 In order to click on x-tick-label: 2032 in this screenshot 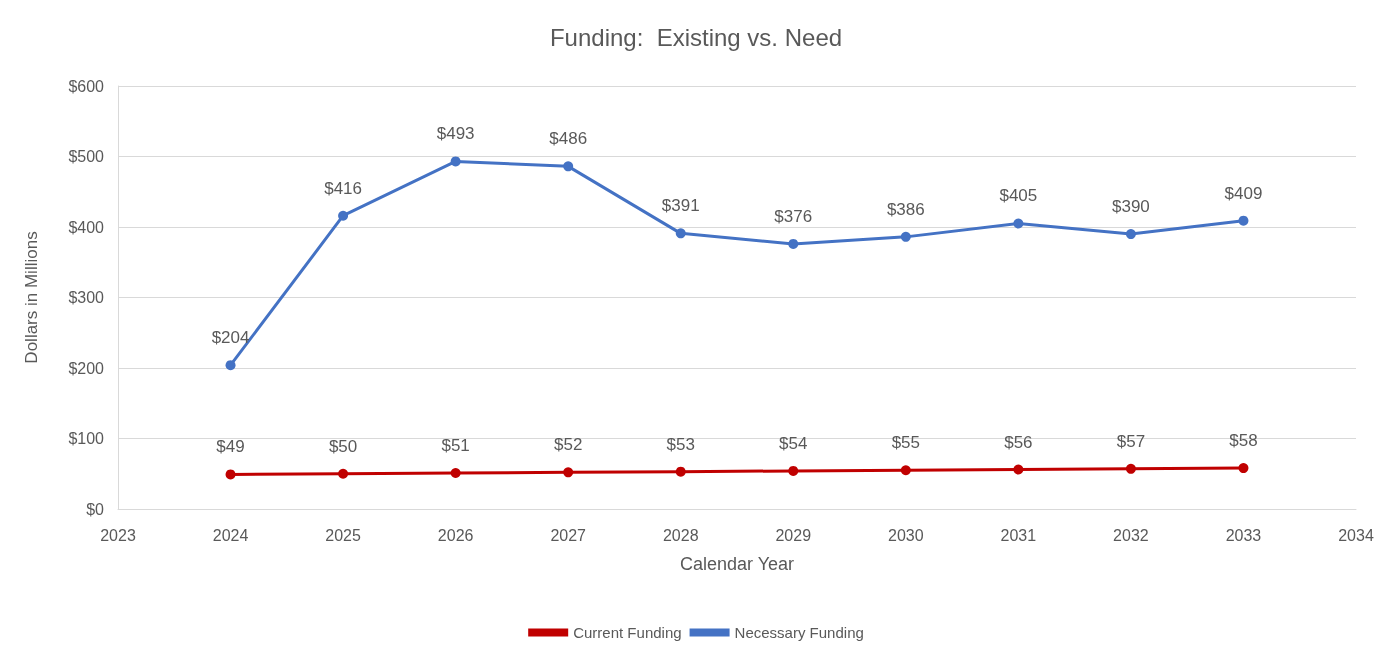, I will do `click(1131, 535)`.